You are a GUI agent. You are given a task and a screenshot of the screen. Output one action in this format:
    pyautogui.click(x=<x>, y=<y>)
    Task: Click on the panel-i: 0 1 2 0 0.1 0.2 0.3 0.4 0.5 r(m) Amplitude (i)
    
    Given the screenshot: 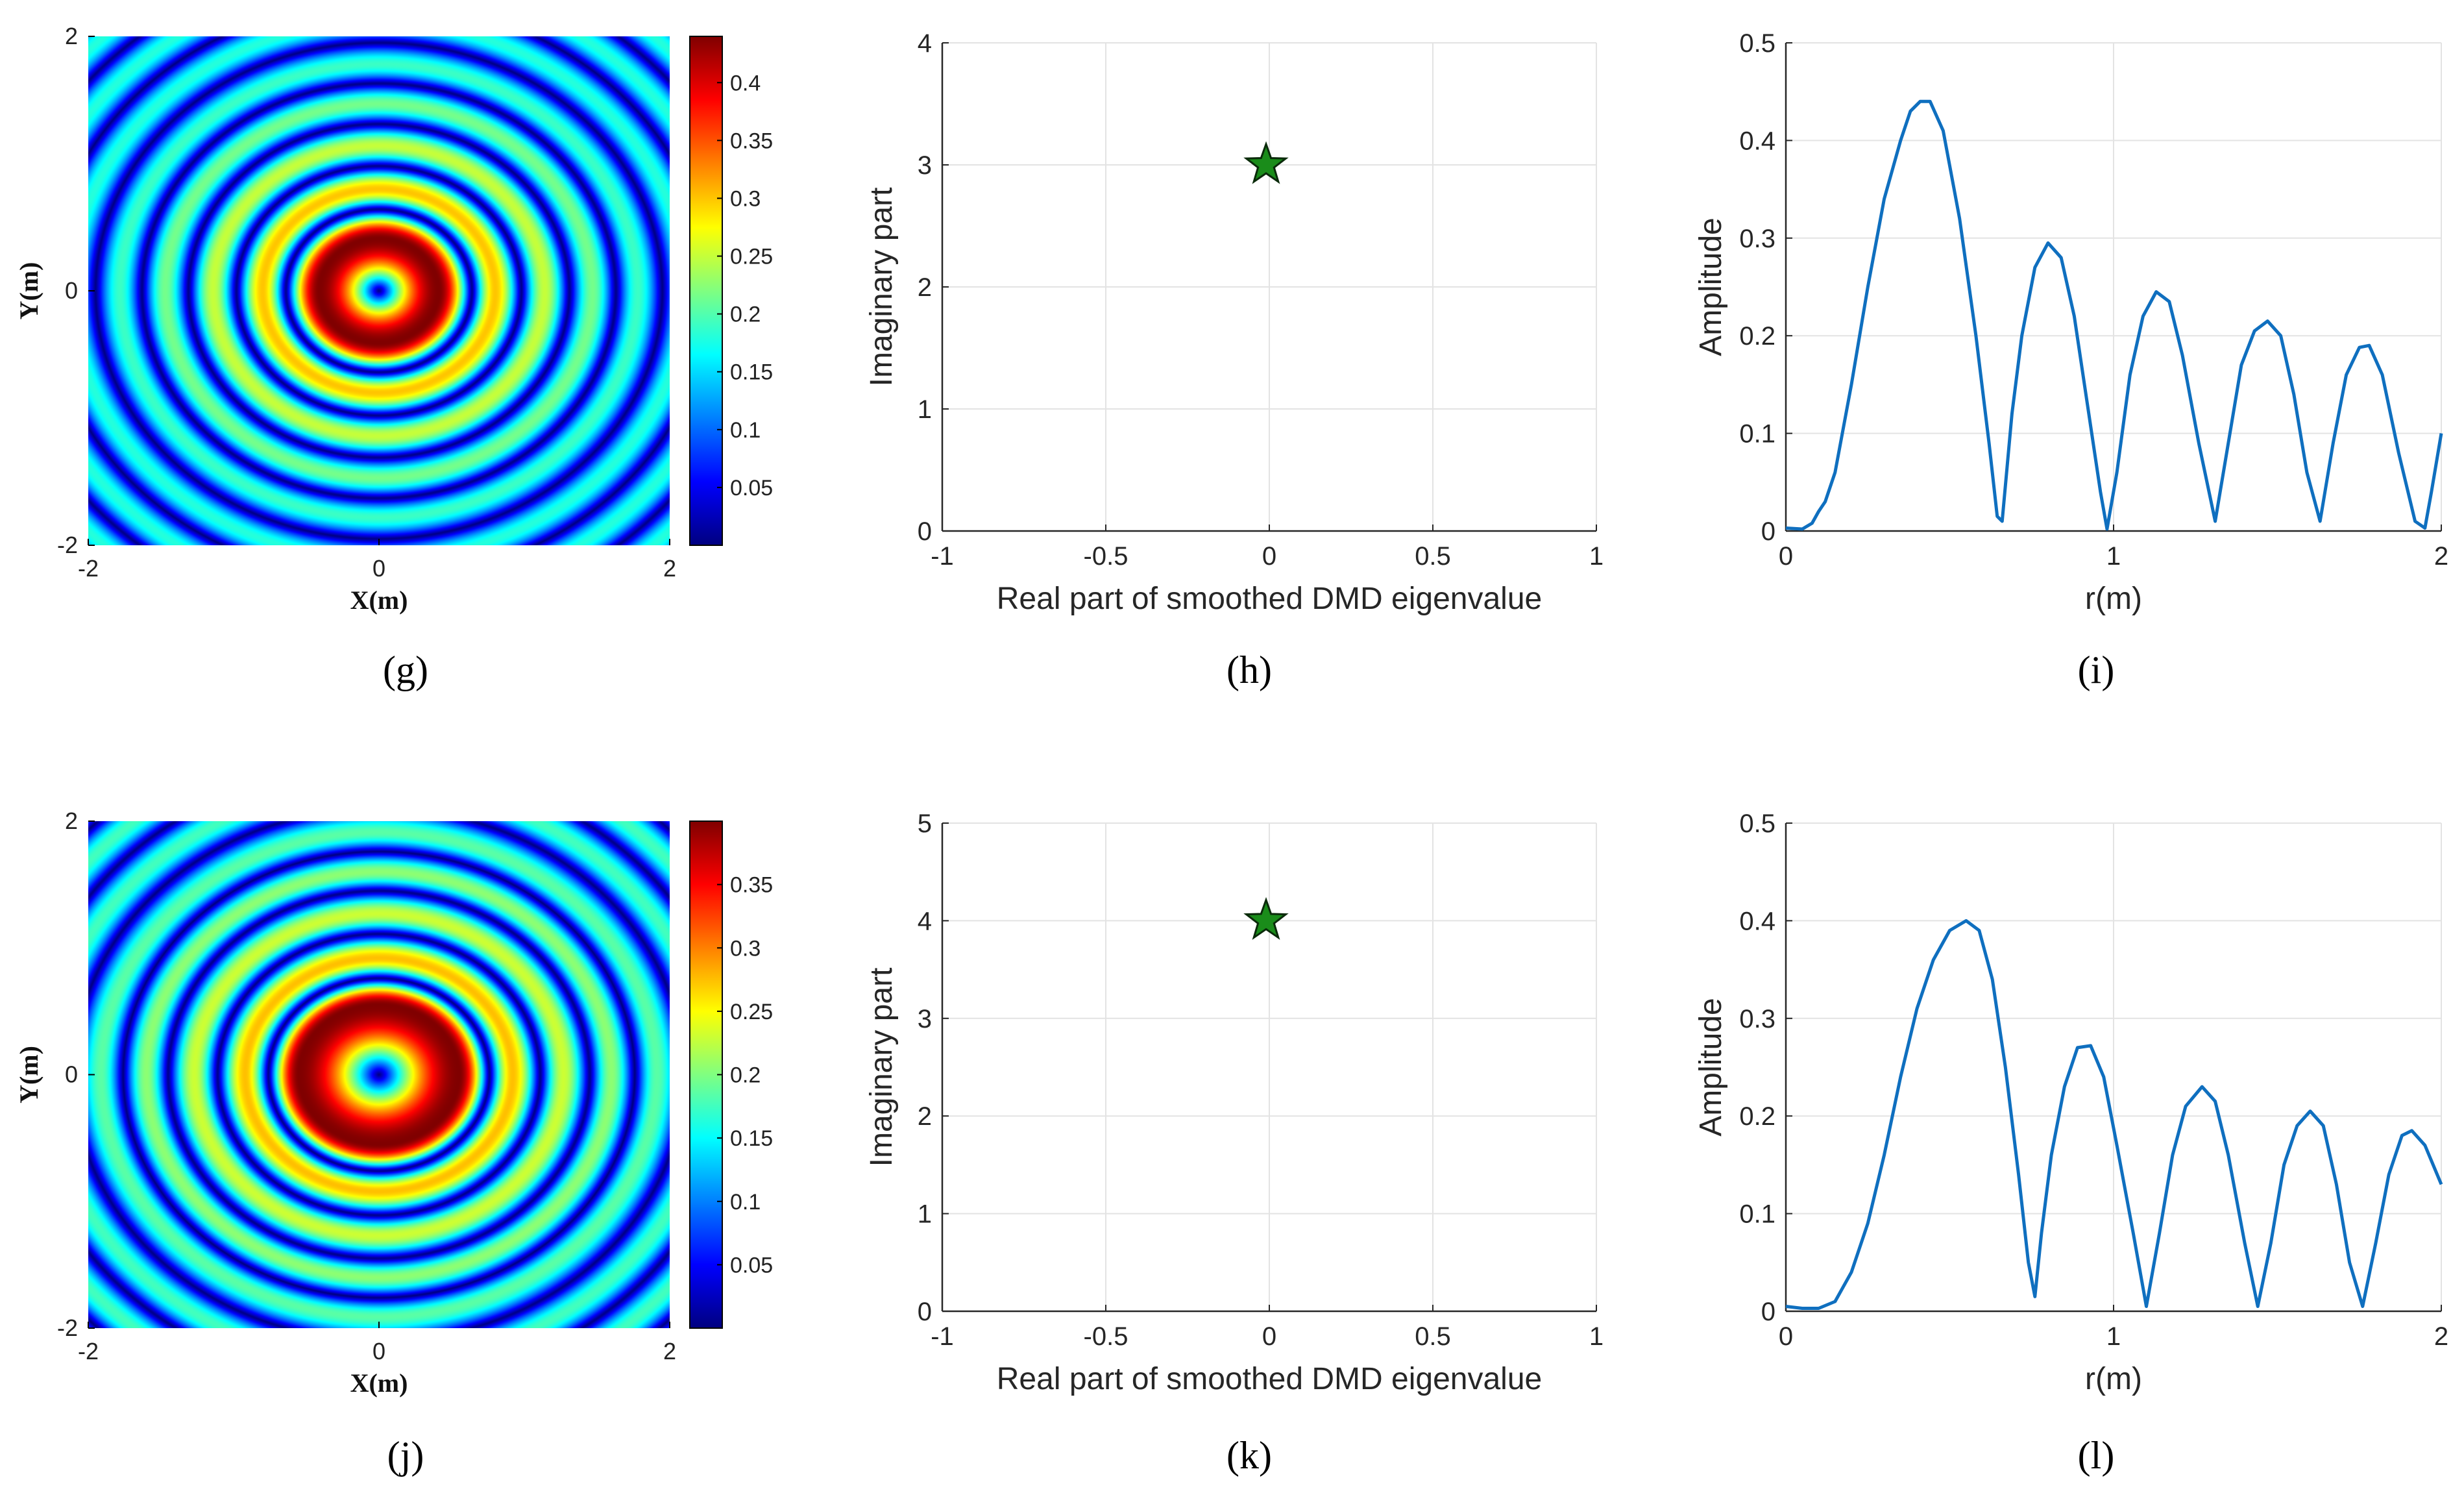 What is the action you would take?
    pyautogui.click(x=2071, y=360)
    